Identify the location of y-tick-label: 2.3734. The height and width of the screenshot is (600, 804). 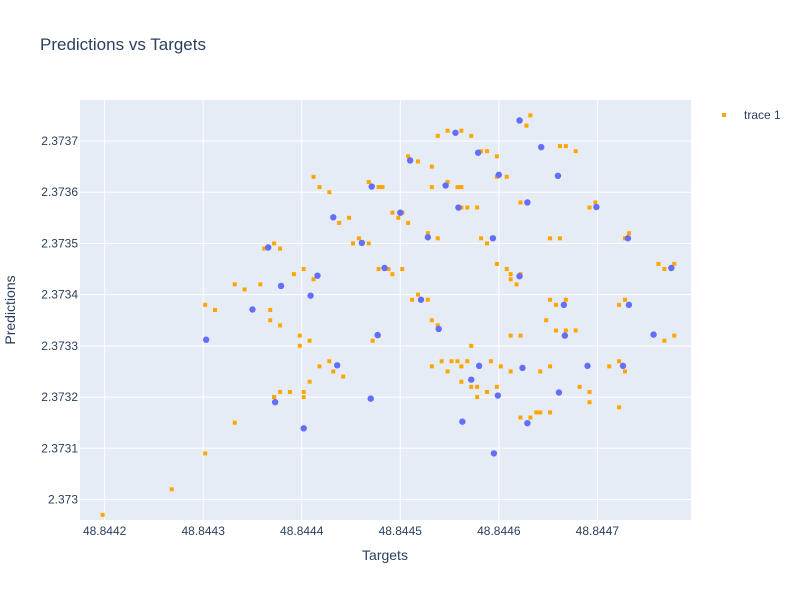
(59, 295).